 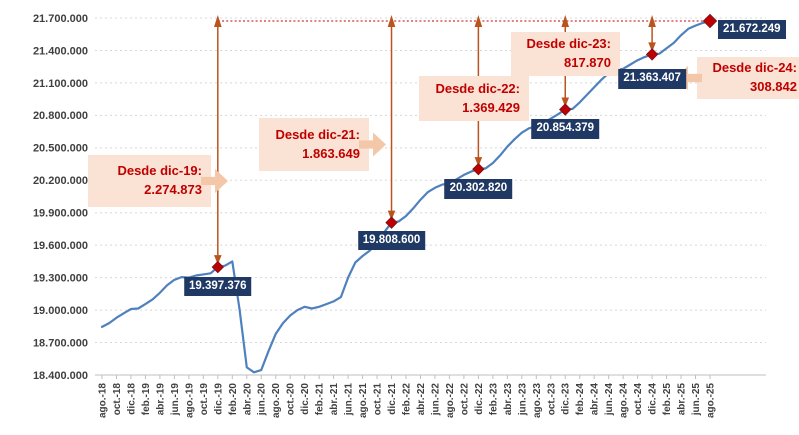 I want to click on x-tick-label: jun.-24, so click(x=609, y=400).